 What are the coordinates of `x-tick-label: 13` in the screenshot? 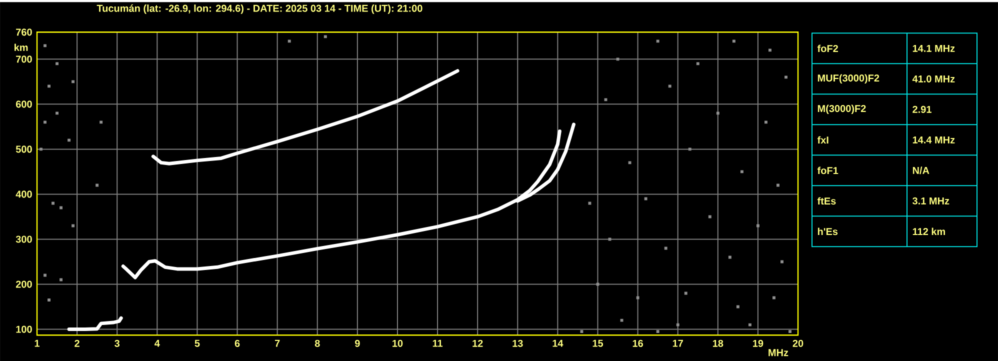 It's located at (517, 343).